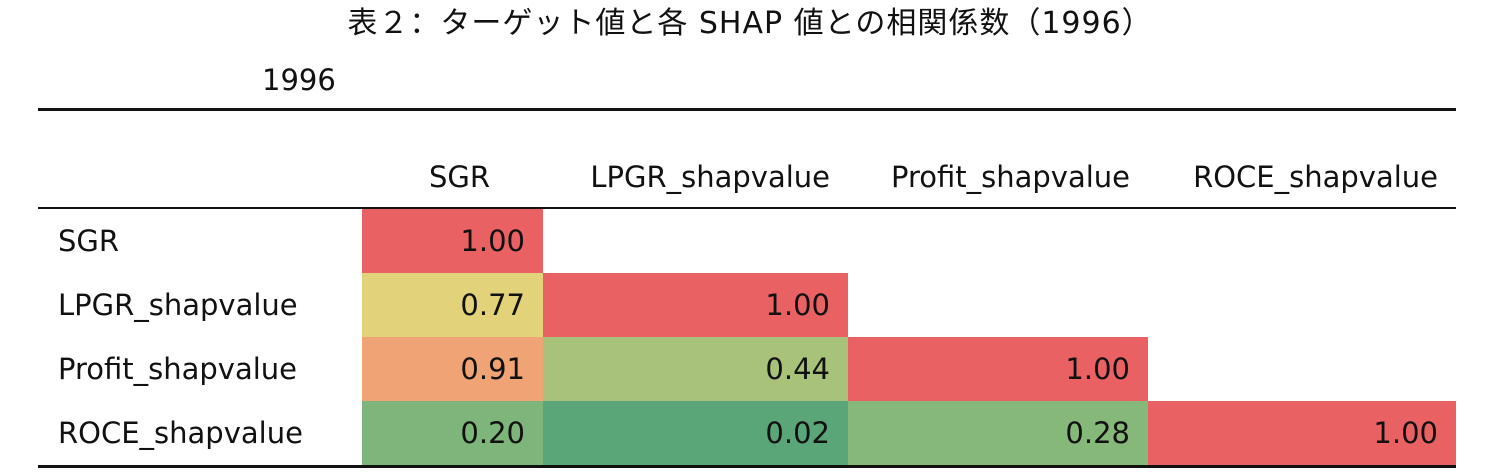 The width and height of the screenshot is (1500, 475). Describe the element at coordinates (452, 433) in the screenshot. I see `correlation-cell: 0.20` at that location.